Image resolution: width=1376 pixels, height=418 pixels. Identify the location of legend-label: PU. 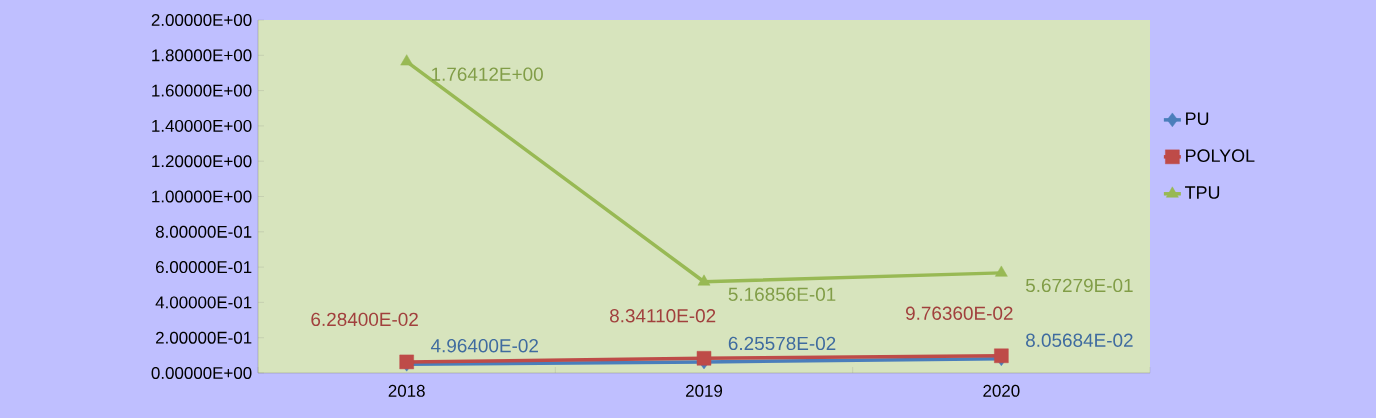
(1197, 118).